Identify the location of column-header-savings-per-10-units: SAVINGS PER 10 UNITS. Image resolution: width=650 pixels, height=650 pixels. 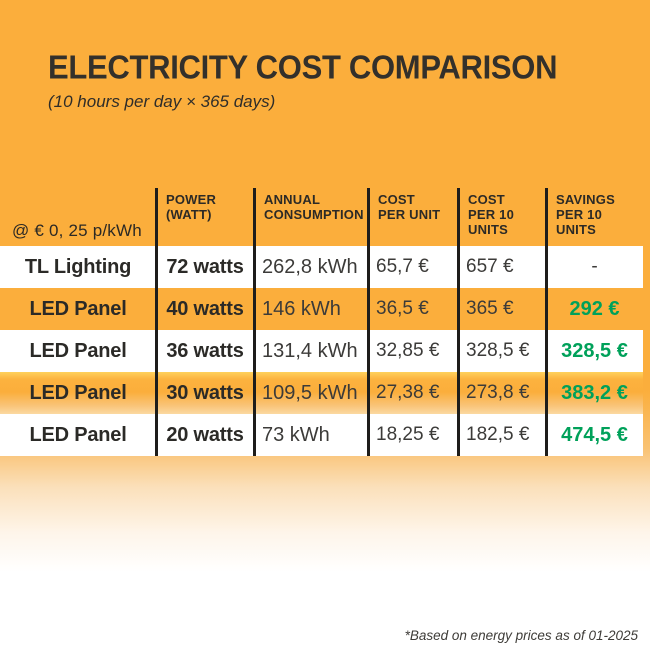
(585, 214).